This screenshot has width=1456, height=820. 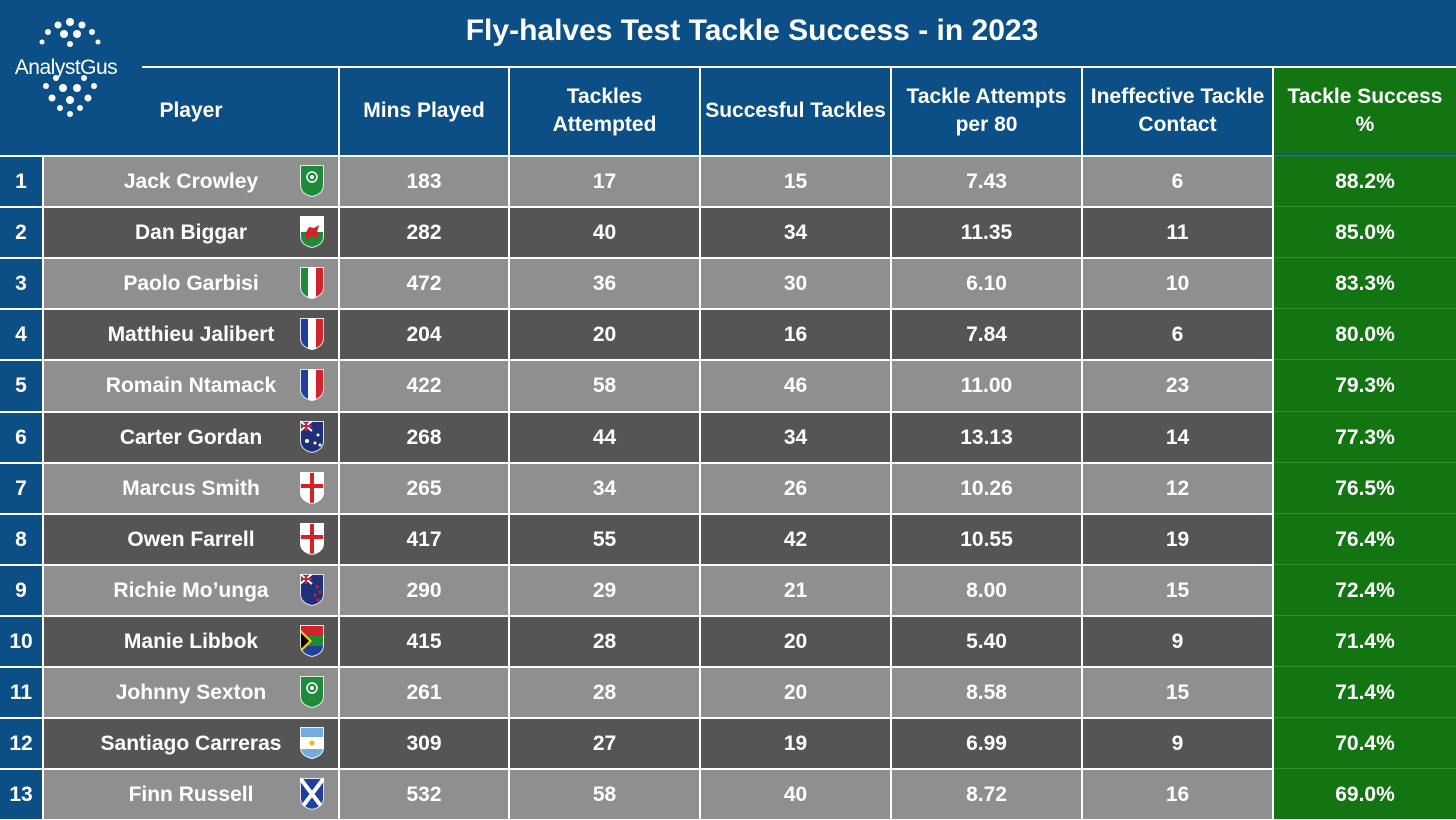 I want to click on ineffective-contact-cell: 6, so click(x=1177, y=181).